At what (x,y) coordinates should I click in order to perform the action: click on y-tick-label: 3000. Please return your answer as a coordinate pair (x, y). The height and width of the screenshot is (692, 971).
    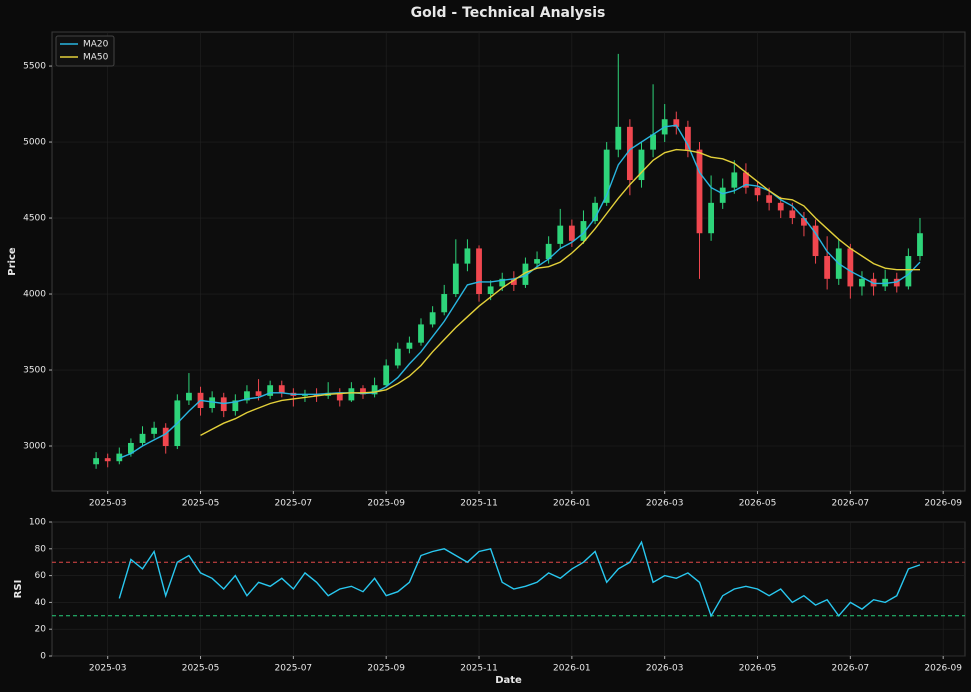
    Looking at the image, I should click on (34, 447).